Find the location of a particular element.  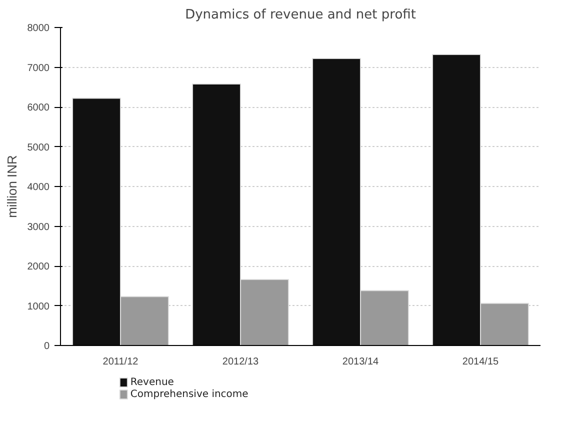

y-tick-label: 0 is located at coordinates (47, 346).